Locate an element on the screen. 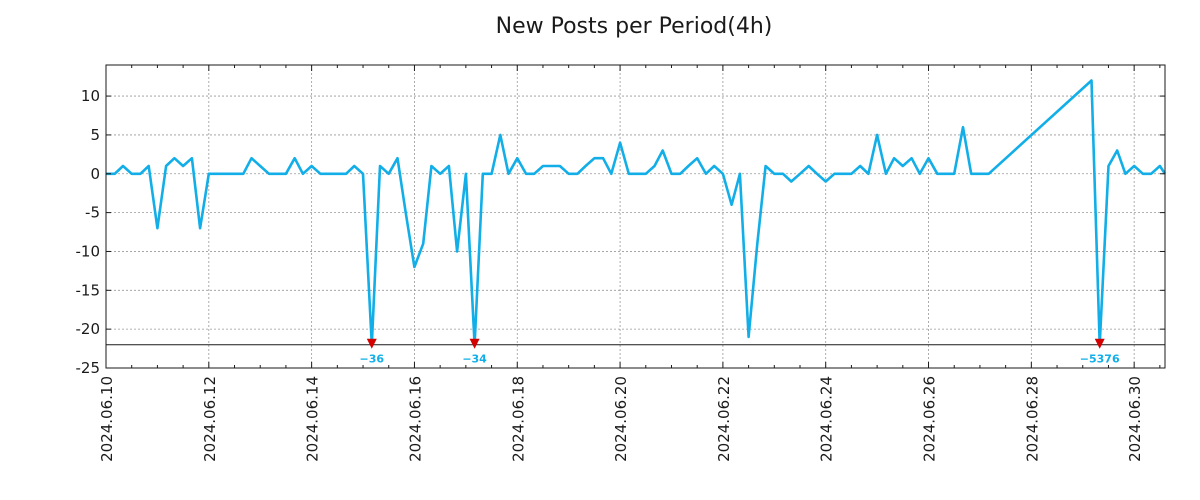 This screenshot has width=1200, height=500. x-tick-label: 2024.06.30 is located at coordinates (1135, 419).